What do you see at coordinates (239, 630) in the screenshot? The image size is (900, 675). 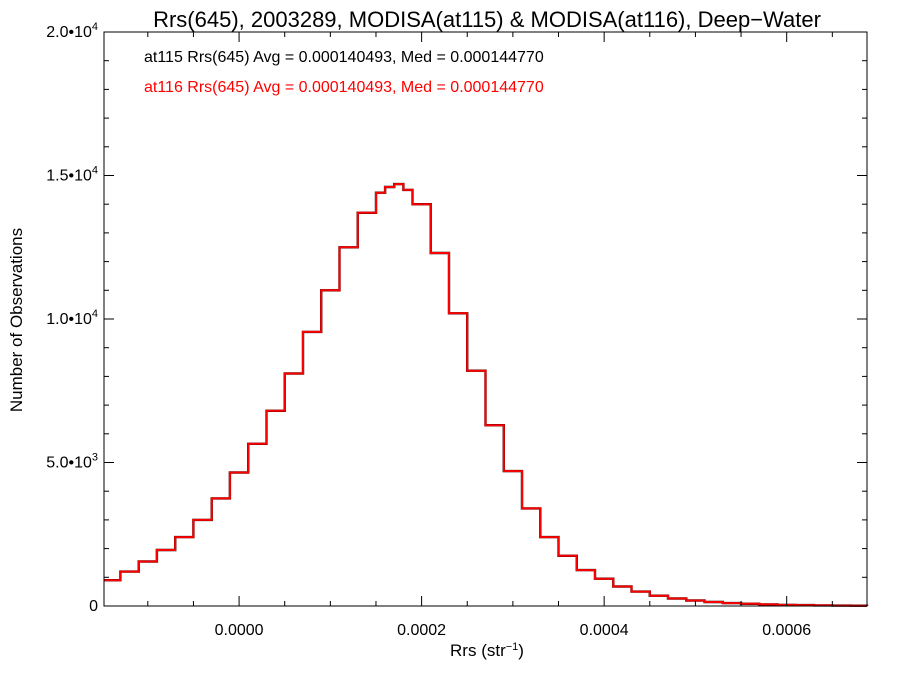 I see `x-tick-label: 0.0000` at bounding box center [239, 630].